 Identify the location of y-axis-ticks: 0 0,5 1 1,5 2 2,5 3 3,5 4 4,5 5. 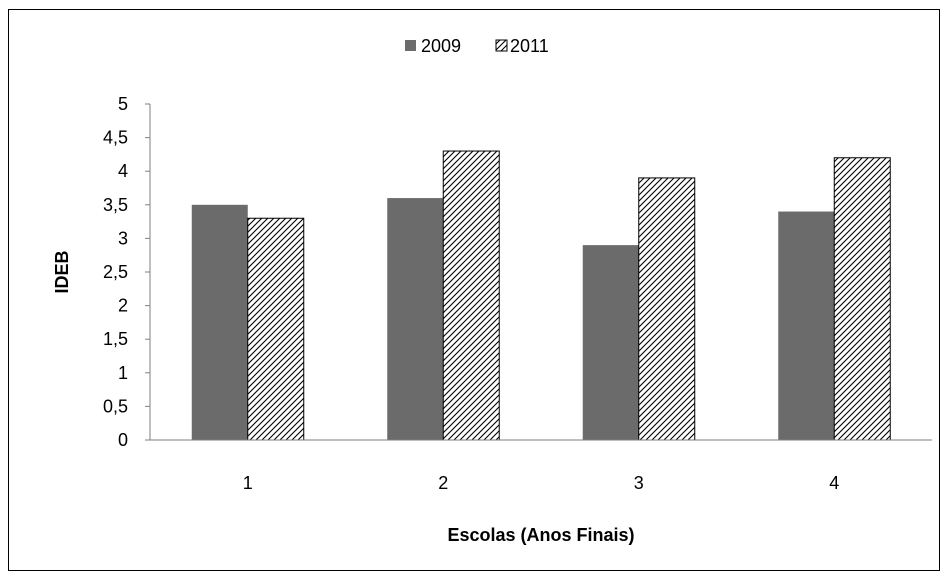
(126, 272).